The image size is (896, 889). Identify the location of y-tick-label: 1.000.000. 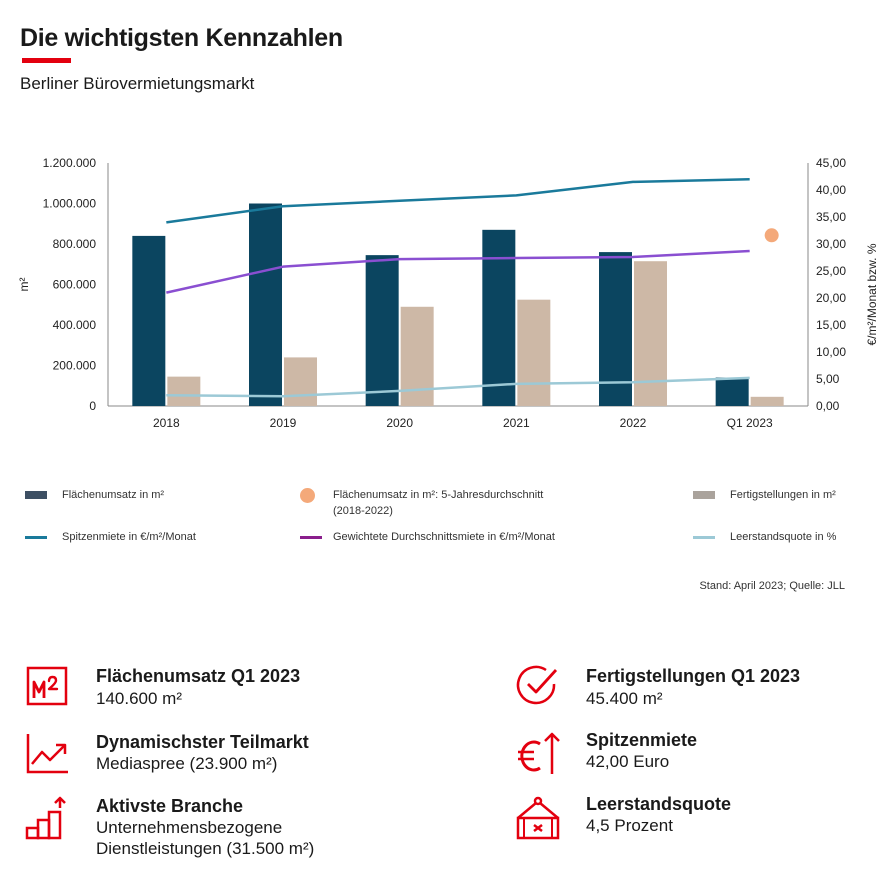
(70, 204).